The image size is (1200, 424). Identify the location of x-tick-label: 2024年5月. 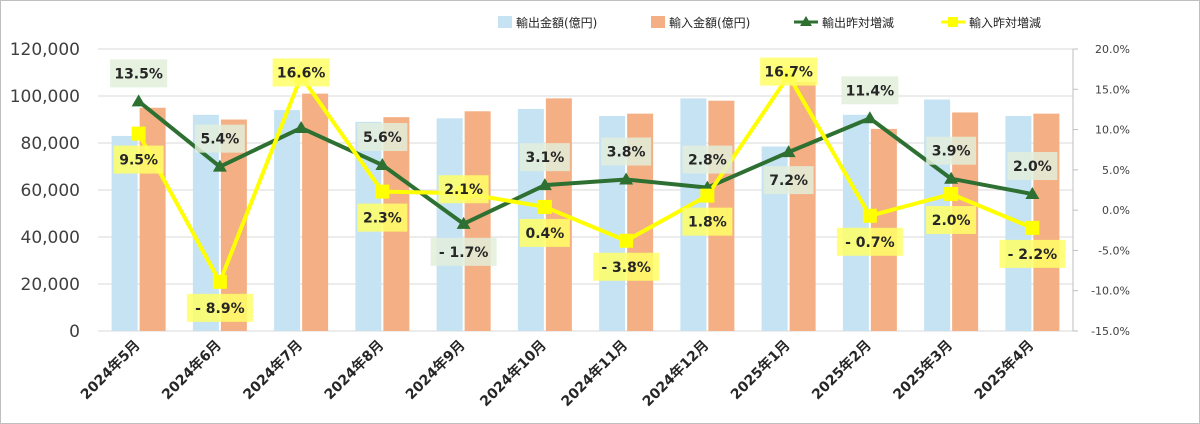
(110, 370).